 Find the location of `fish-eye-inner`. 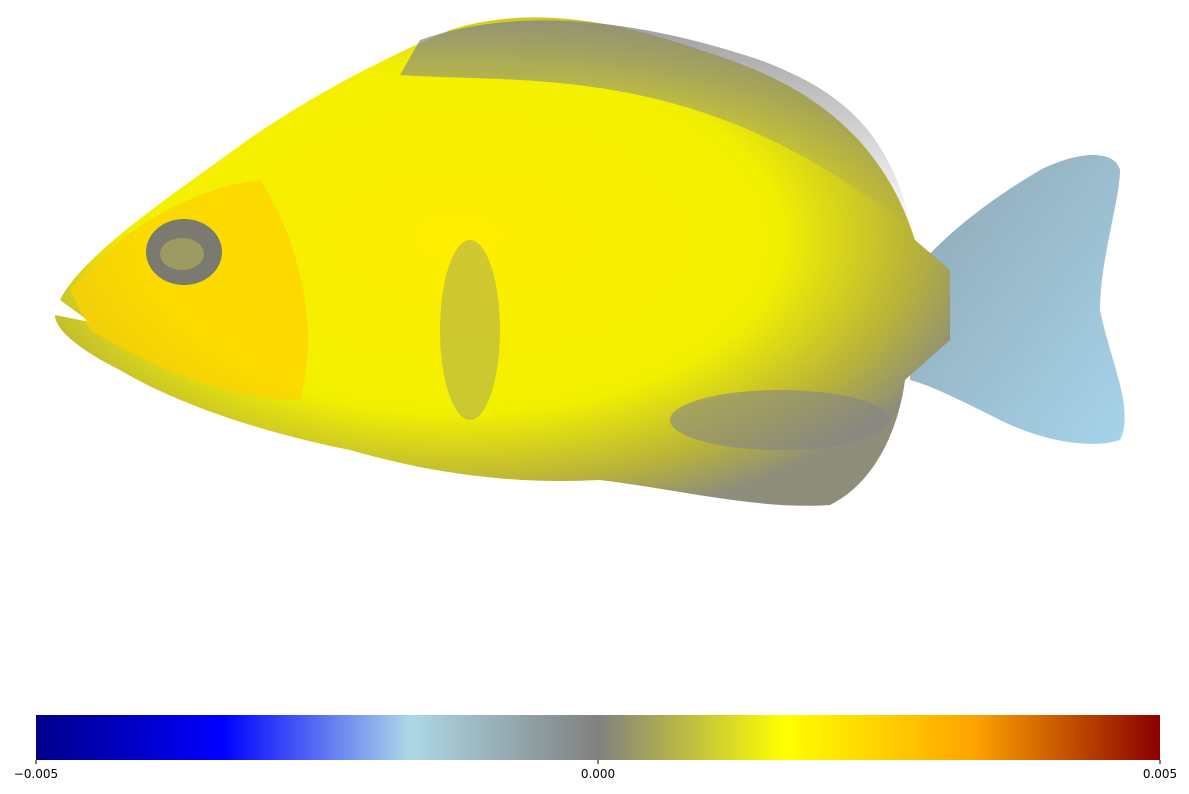

fish-eye-inner is located at coordinates (182, 254).